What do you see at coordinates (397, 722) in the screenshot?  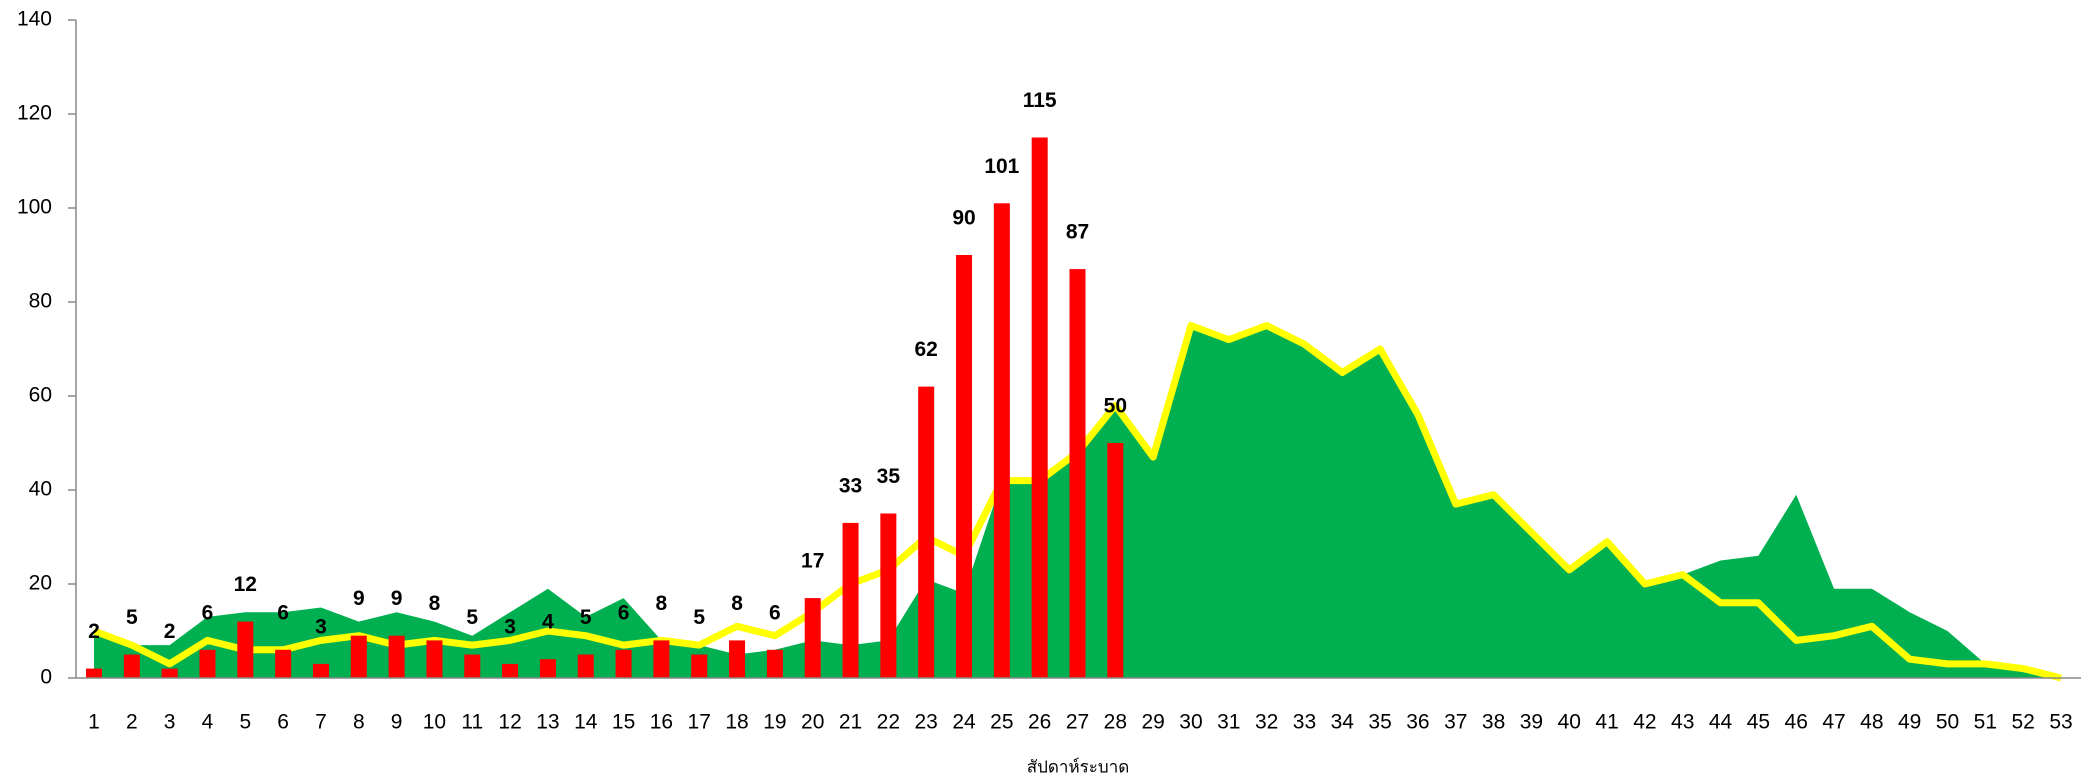 I see `x-tick-label: 9` at bounding box center [397, 722].